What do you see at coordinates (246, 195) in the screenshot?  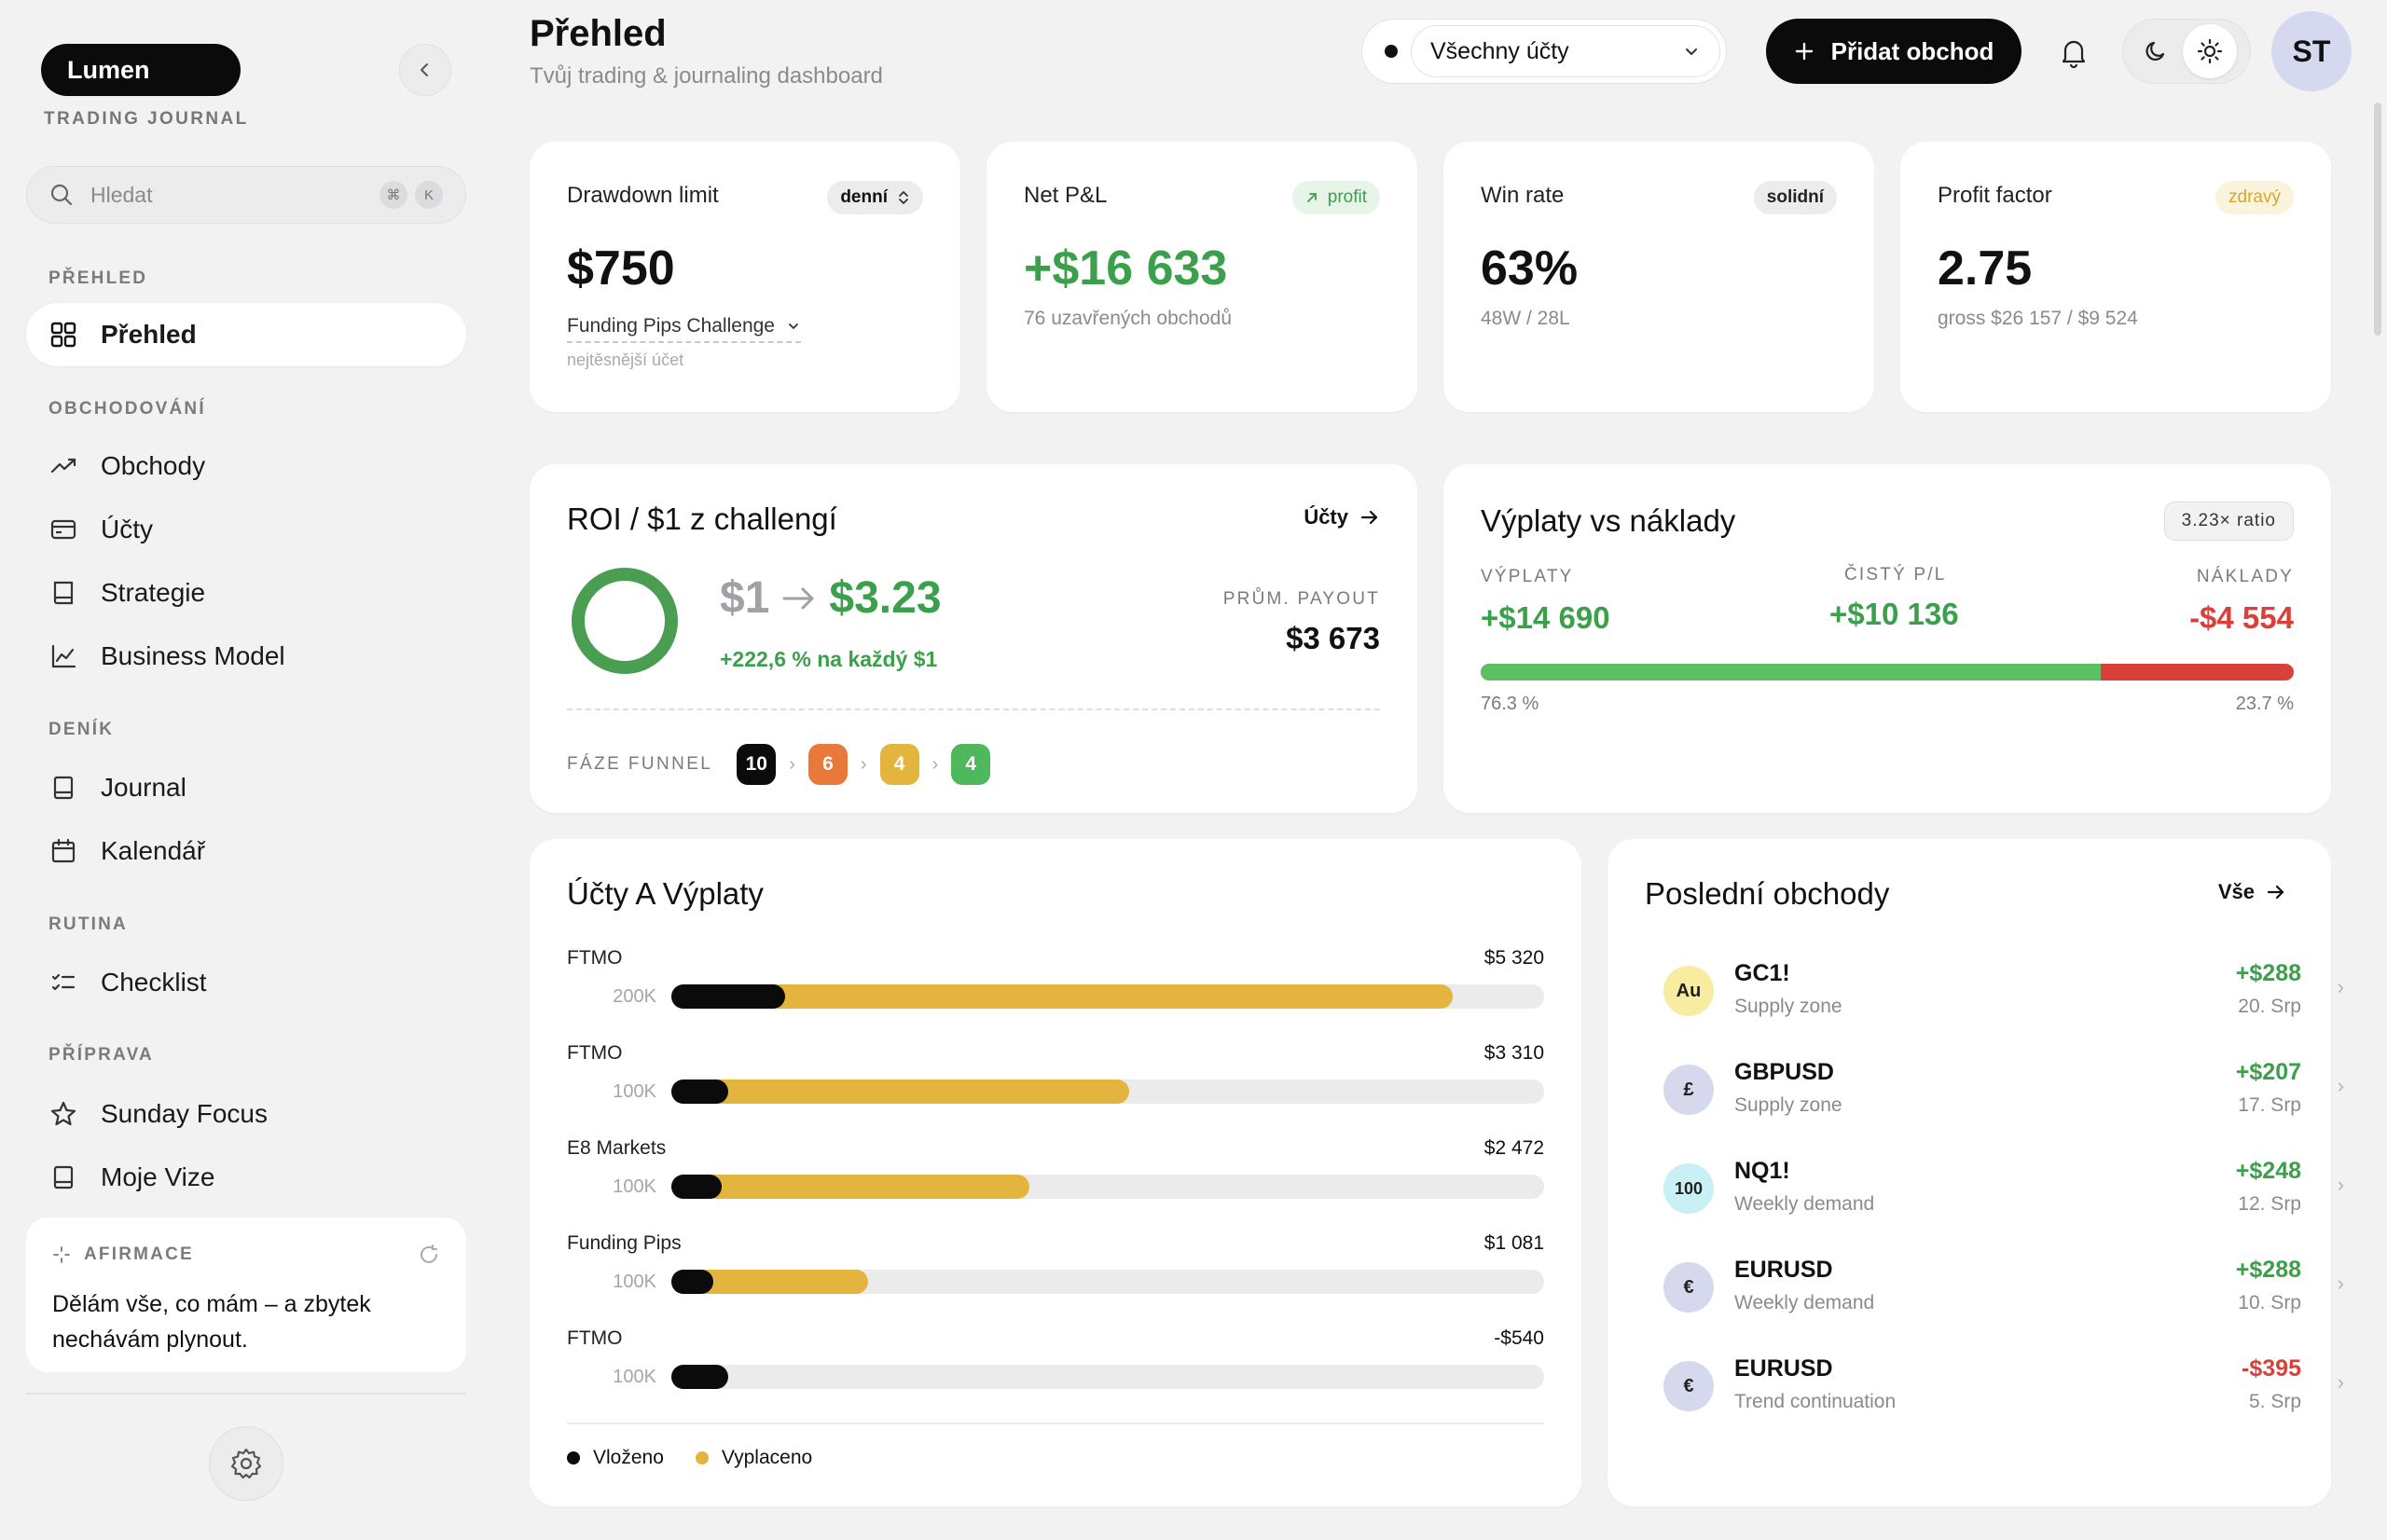 I see `search-input: Hledat ⌘ K` at bounding box center [246, 195].